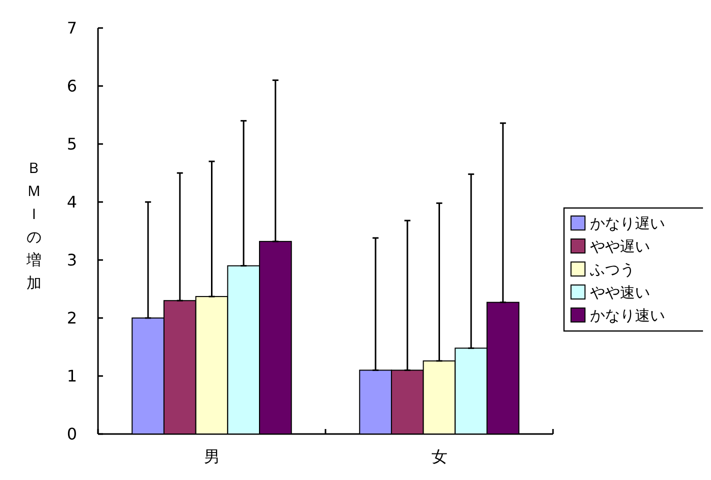 The image size is (711, 480). Describe the element at coordinates (620, 292) in the screenshot. I see `legend-label: やや速い` at that location.